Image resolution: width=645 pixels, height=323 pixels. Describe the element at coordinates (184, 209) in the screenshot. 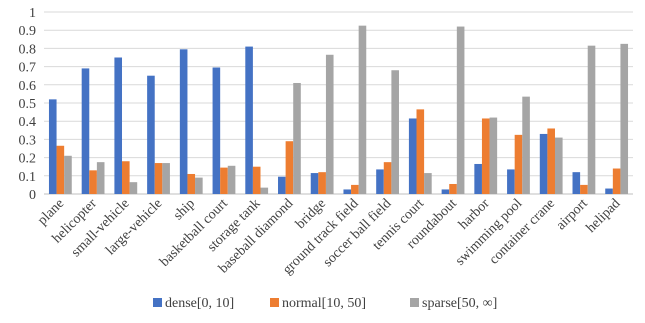

I see `x-category-label: ship` at that location.